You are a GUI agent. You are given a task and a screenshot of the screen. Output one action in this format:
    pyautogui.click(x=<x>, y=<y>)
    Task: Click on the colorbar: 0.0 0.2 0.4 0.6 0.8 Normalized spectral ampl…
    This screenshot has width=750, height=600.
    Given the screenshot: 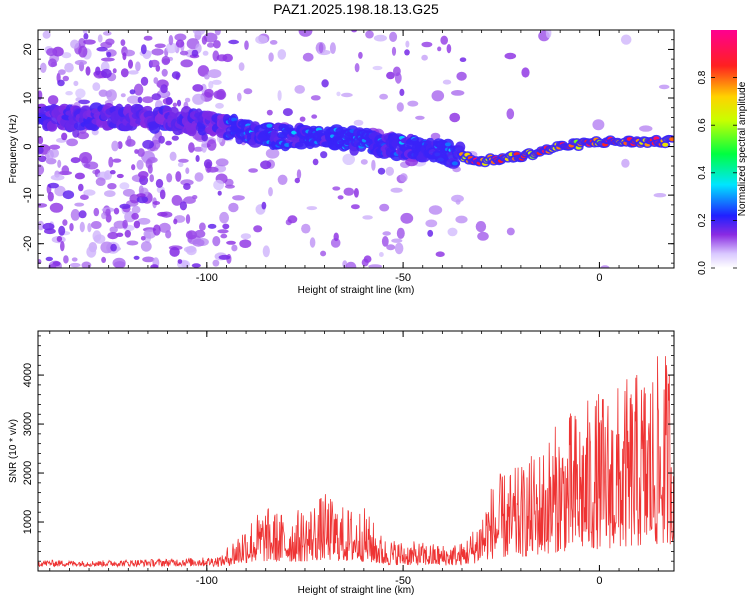 What is the action you would take?
    pyautogui.click(x=722, y=152)
    